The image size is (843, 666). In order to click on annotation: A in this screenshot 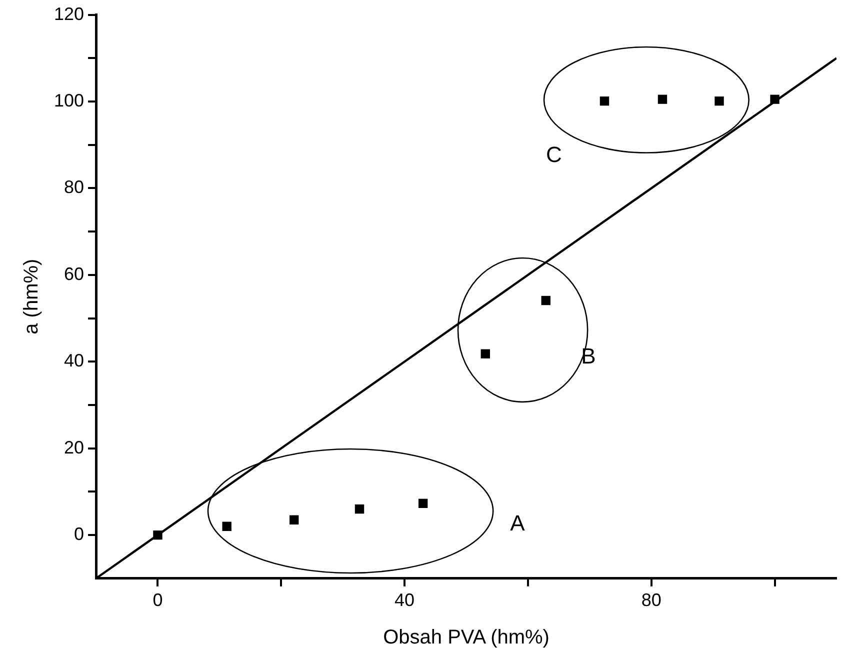, I will do `click(518, 523)`.